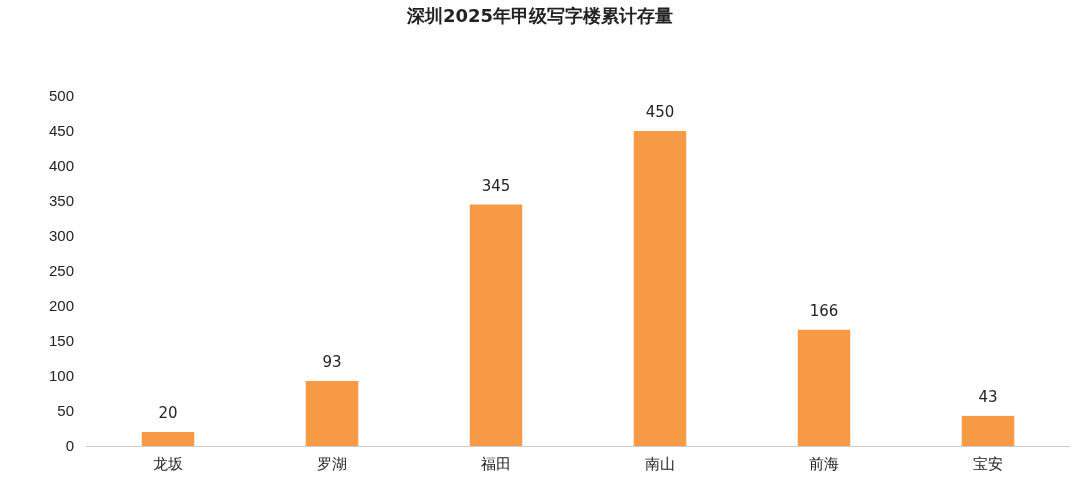  I want to click on y-tick-label: 150, so click(61, 341).